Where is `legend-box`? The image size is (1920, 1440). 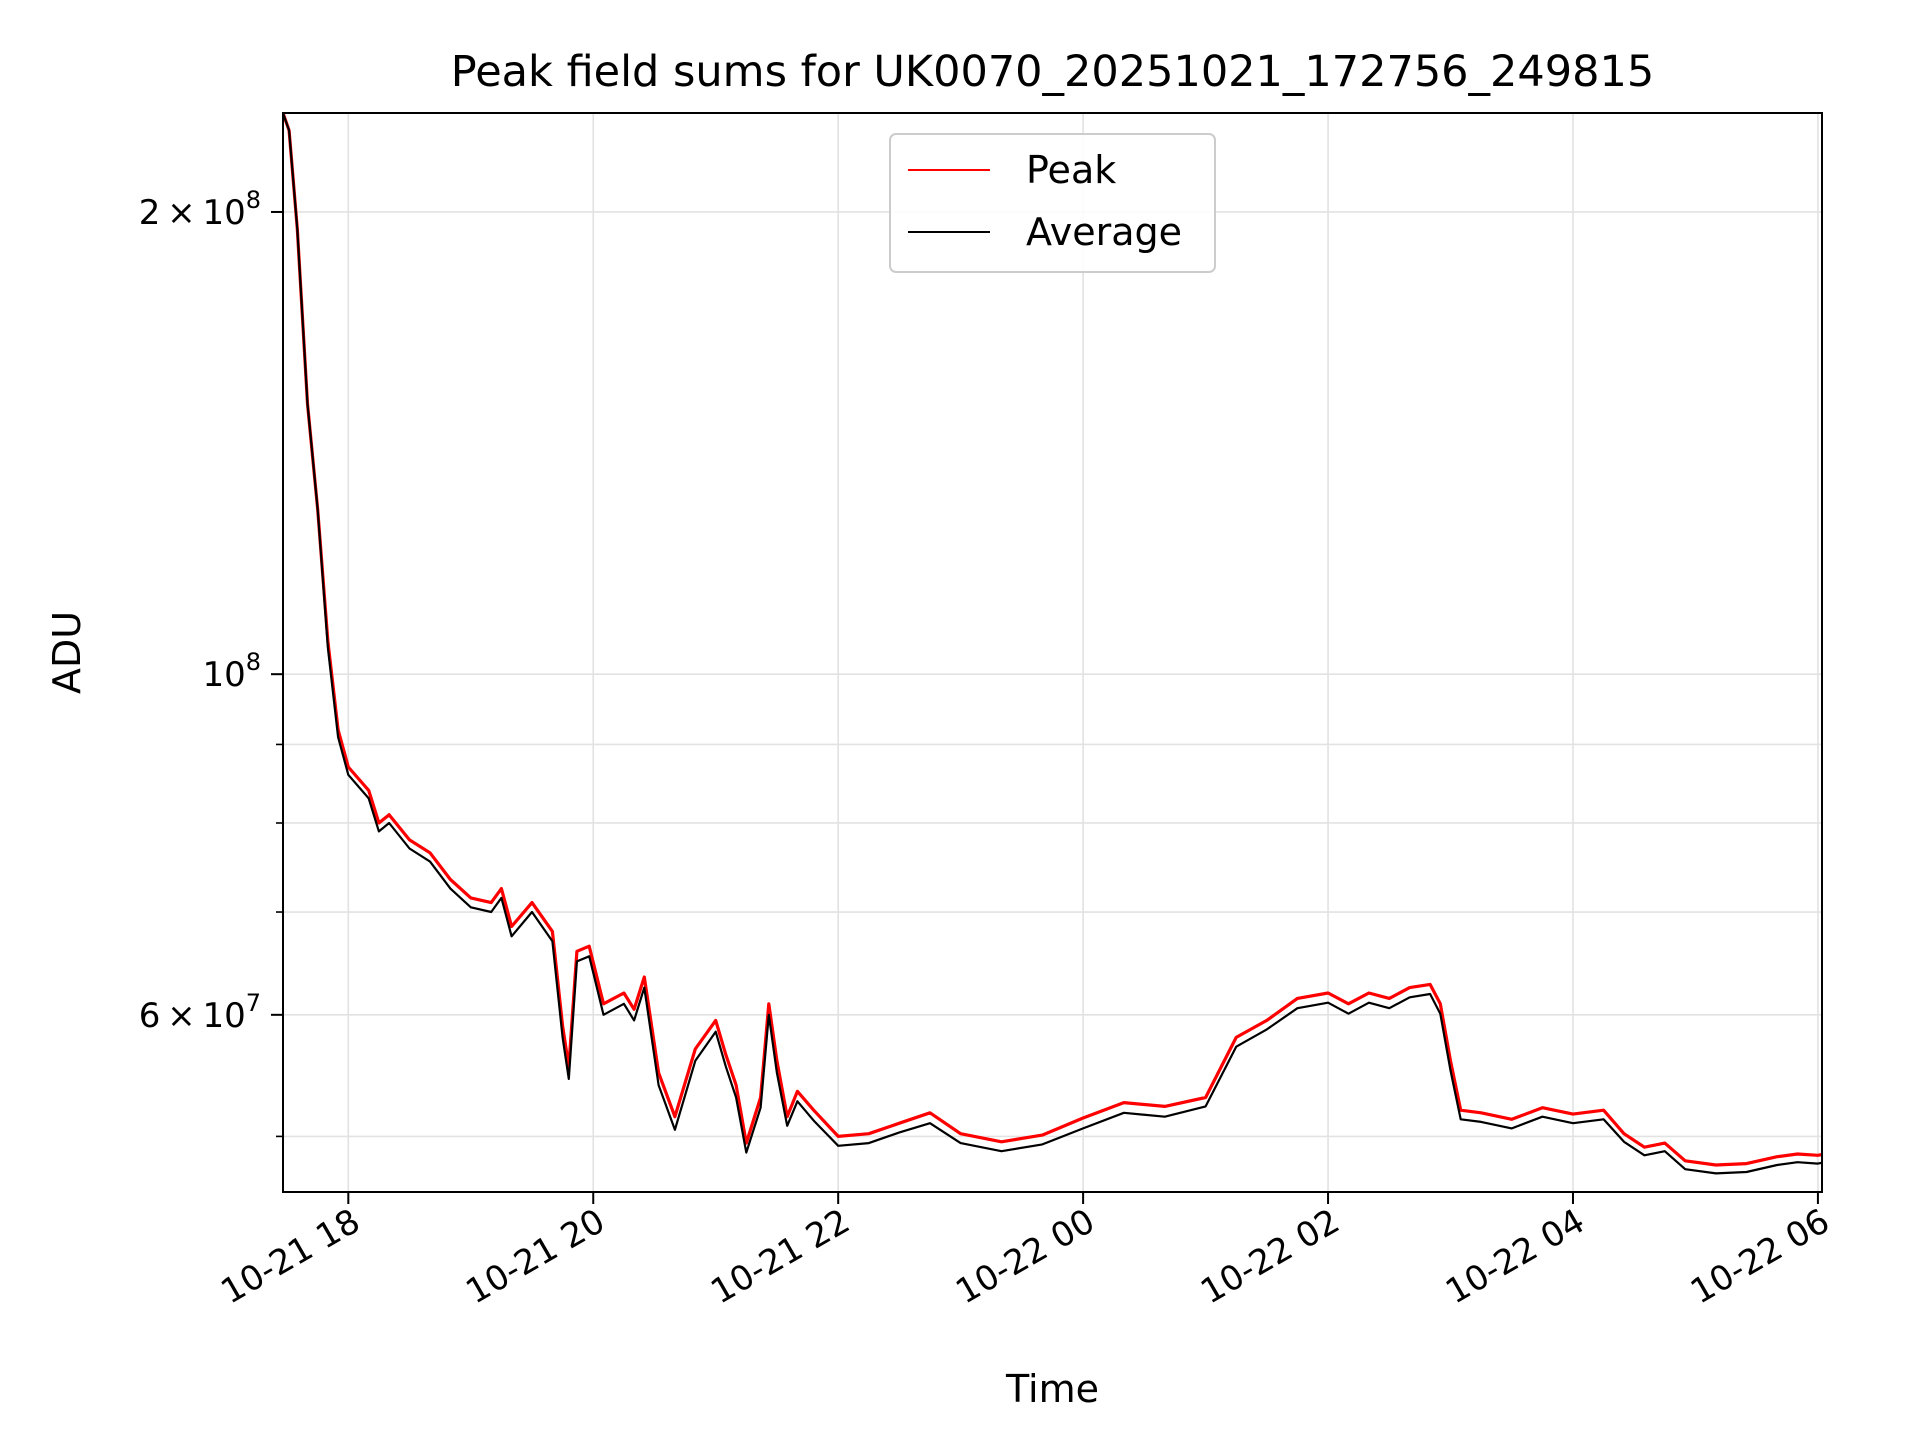 legend-box is located at coordinates (1052, 203).